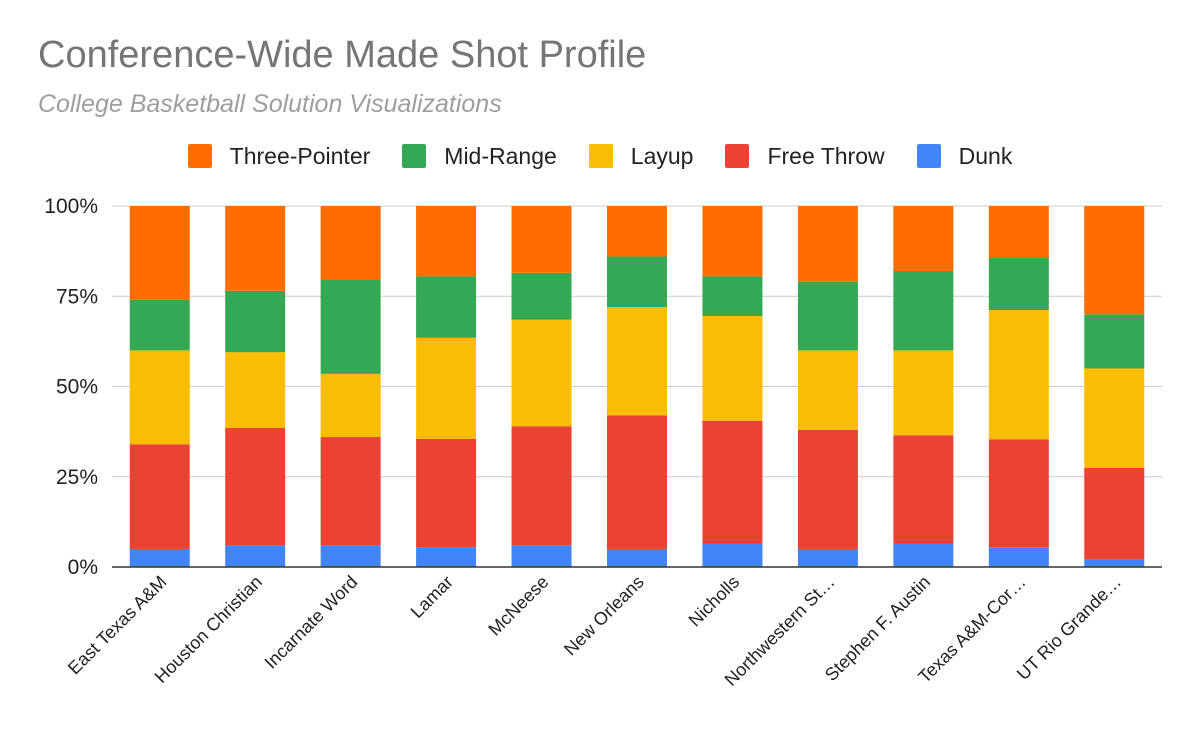 This screenshot has height=742, width=1200. Describe the element at coordinates (300, 155) in the screenshot. I see `legend-label: Three-Pointer` at that location.